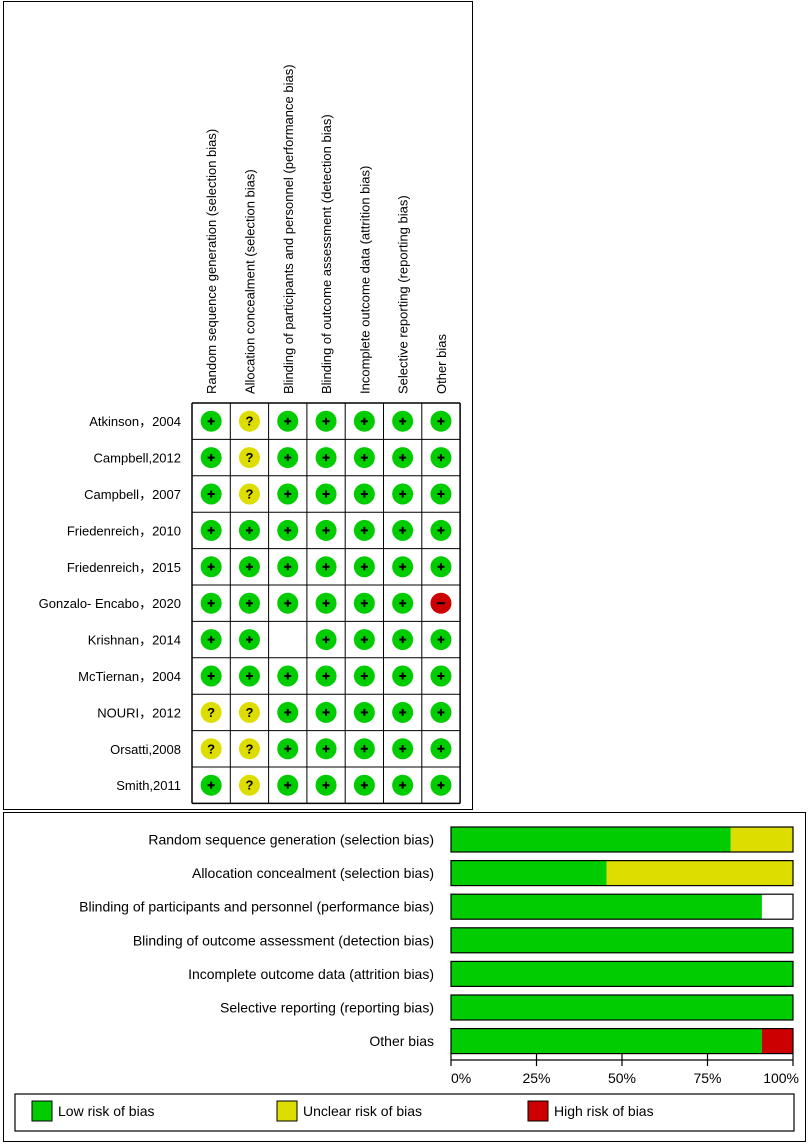 This screenshot has height=1144, width=809. What do you see at coordinates (124, 567) in the screenshot?
I see `study-label: Friedenreich，2015` at bounding box center [124, 567].